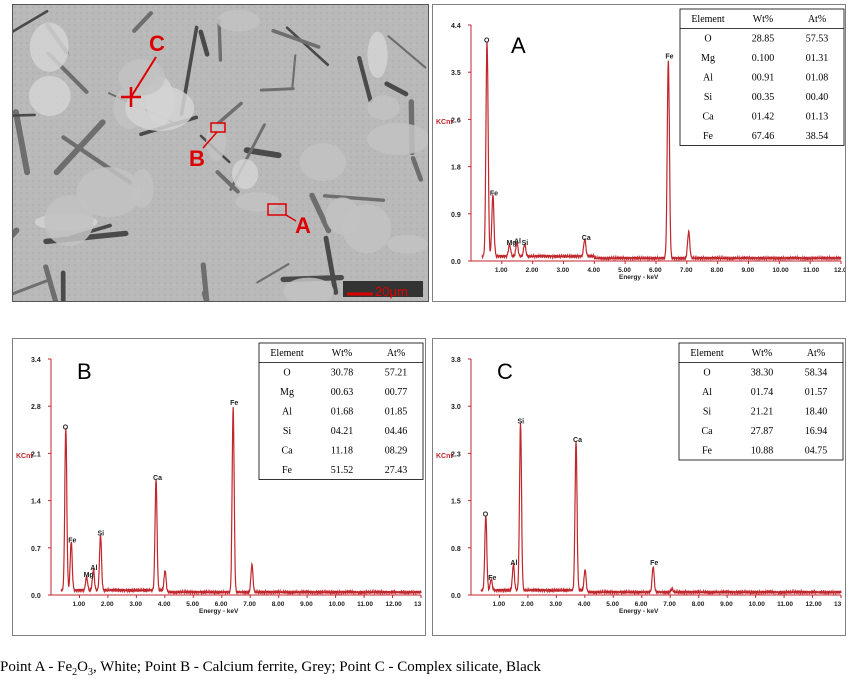 The image size is (850, 679). What do you see at coordinates (726, 604) in the screenshot?
I see `x-tick-label: 9.00` at bounding box center [726, 604].